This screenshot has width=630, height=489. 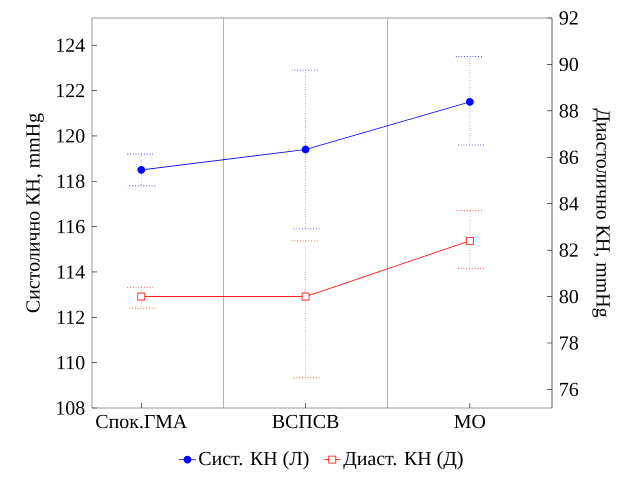 I want to click on y2-tick-label: 88, so click(x=569, y=111).